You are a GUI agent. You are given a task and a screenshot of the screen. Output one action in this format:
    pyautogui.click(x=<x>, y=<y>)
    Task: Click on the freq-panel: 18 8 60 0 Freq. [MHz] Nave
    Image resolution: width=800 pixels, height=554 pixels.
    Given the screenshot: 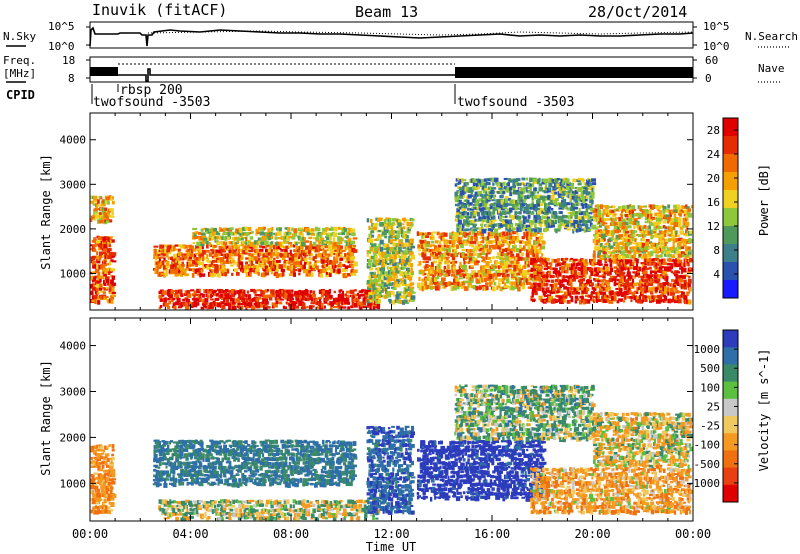 What is the action you would take?
    pyautogui.click(x=394, y=69)
    